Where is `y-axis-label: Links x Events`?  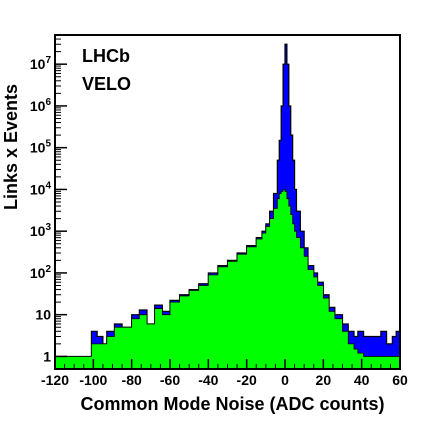
y-axis-label: Links x Events is located at coordinates (11, 147).